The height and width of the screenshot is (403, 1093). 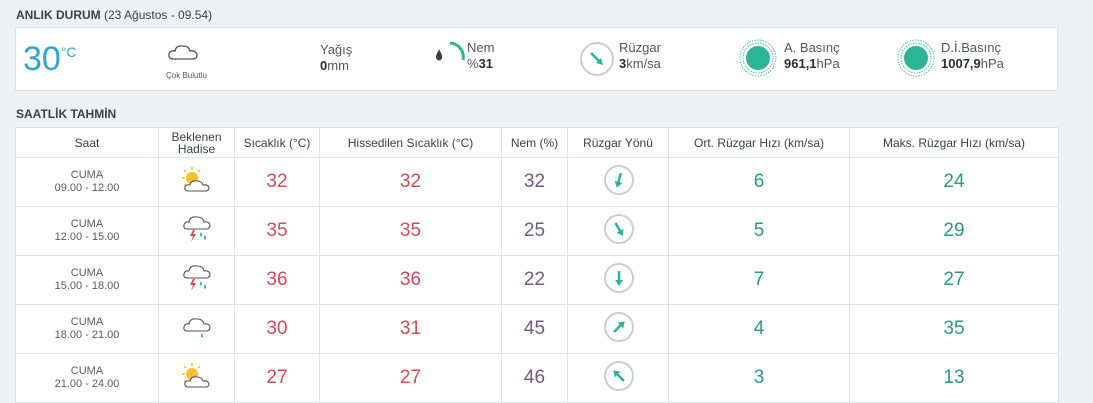 What do you see at coordinates (759, 329) in the screenshot?
I see `avg-wind-cell: 4` at bounding box center [759, 329].